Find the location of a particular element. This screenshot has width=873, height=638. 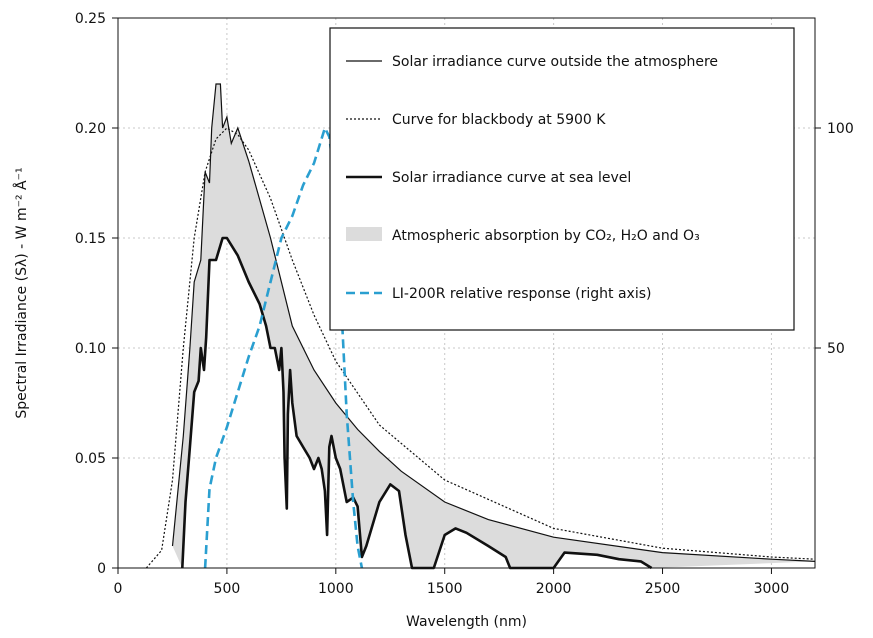

y-tick-label: 0.10 is located at coordinates (90, 349).